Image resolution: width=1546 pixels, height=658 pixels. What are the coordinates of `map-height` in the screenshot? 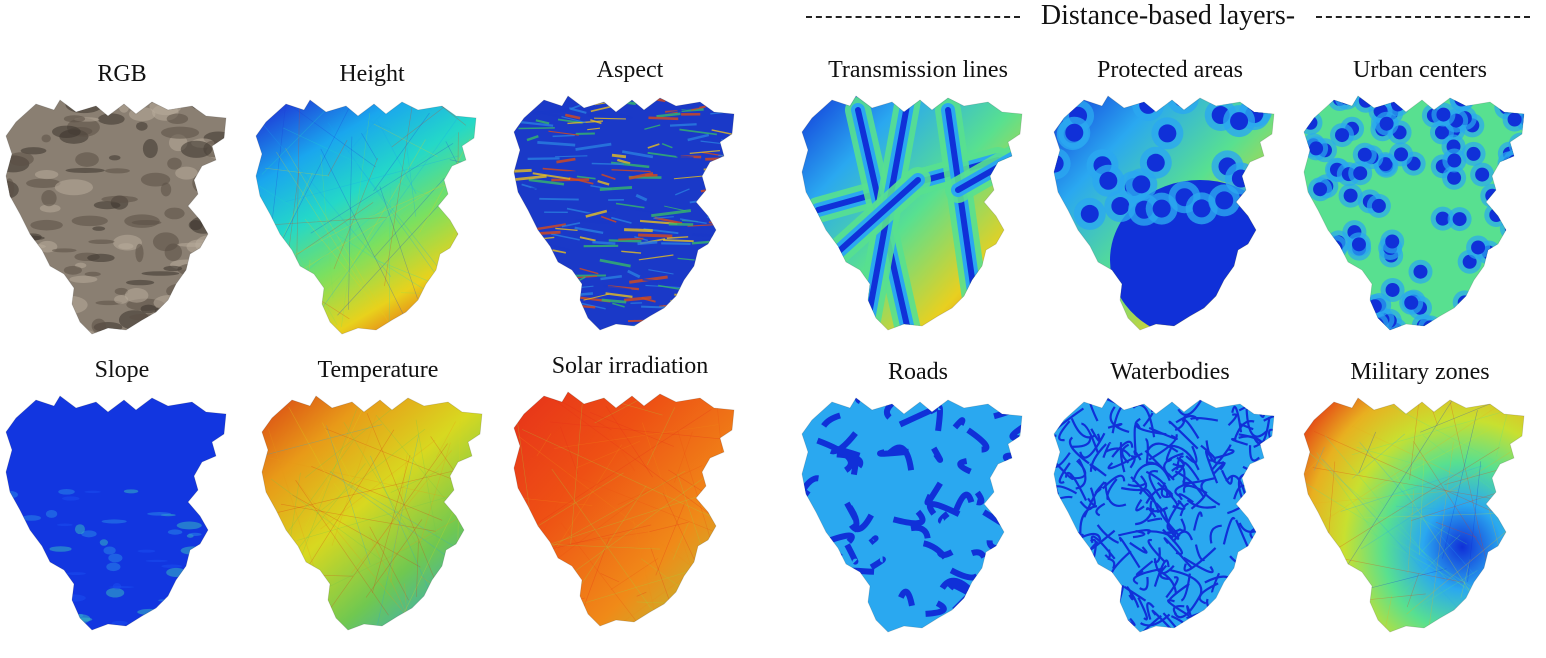 It's located at (368, 219).